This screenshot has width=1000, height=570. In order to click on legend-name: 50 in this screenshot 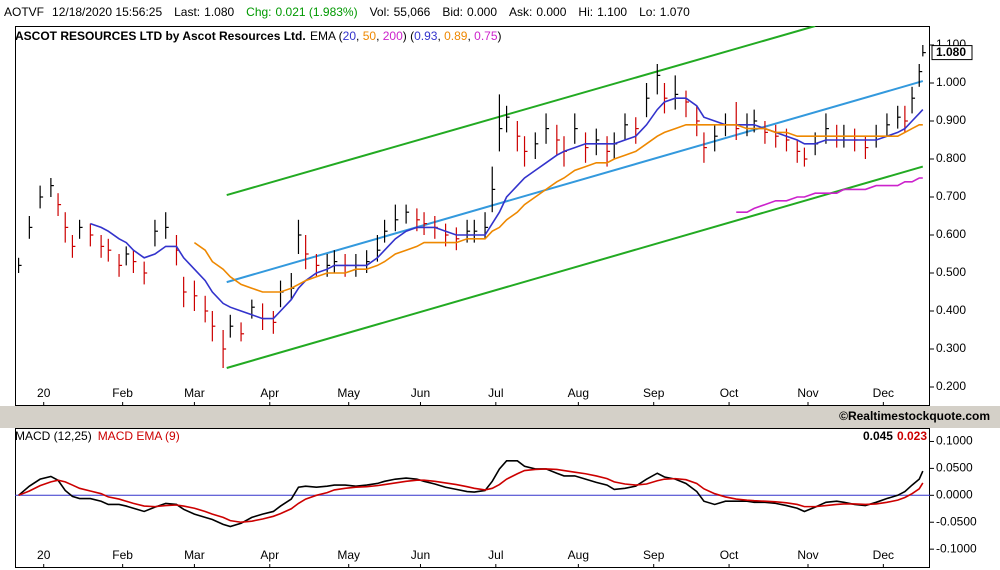, I will do `click(370, 36)`.